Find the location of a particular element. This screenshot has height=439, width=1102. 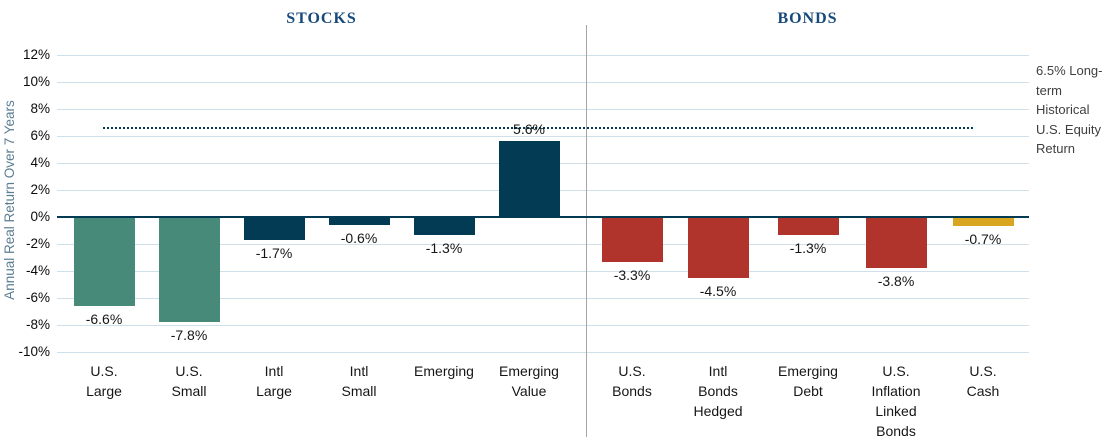

y-tick-label-12: 12% is located at coordinates (36, 54).